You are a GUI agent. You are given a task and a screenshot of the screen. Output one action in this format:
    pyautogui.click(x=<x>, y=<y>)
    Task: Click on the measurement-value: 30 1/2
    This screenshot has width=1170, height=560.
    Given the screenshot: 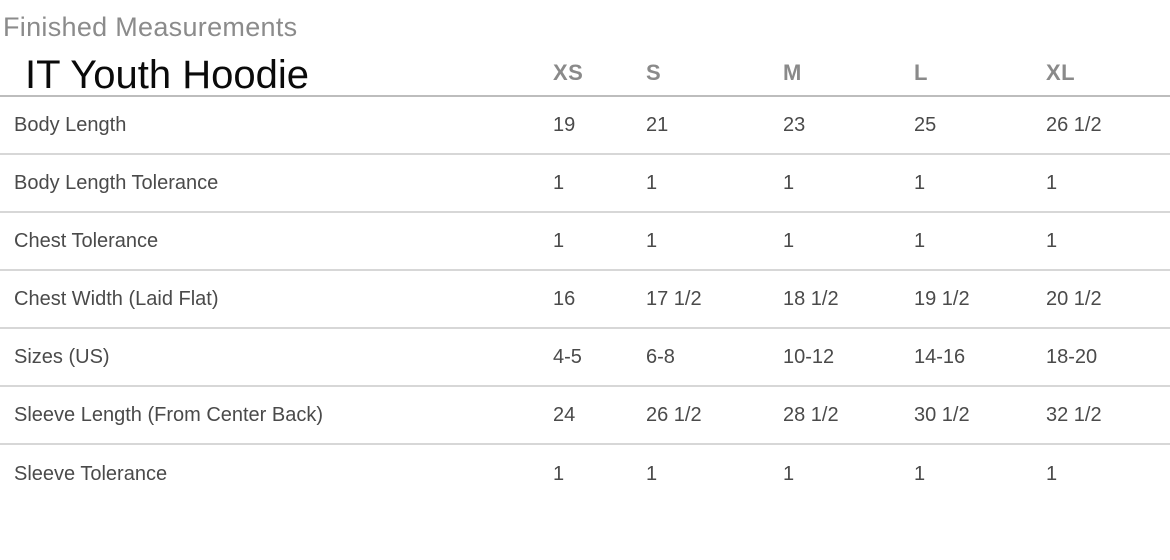 What is the action you would take?
    pyautogui.click(x=942, y=414)
    